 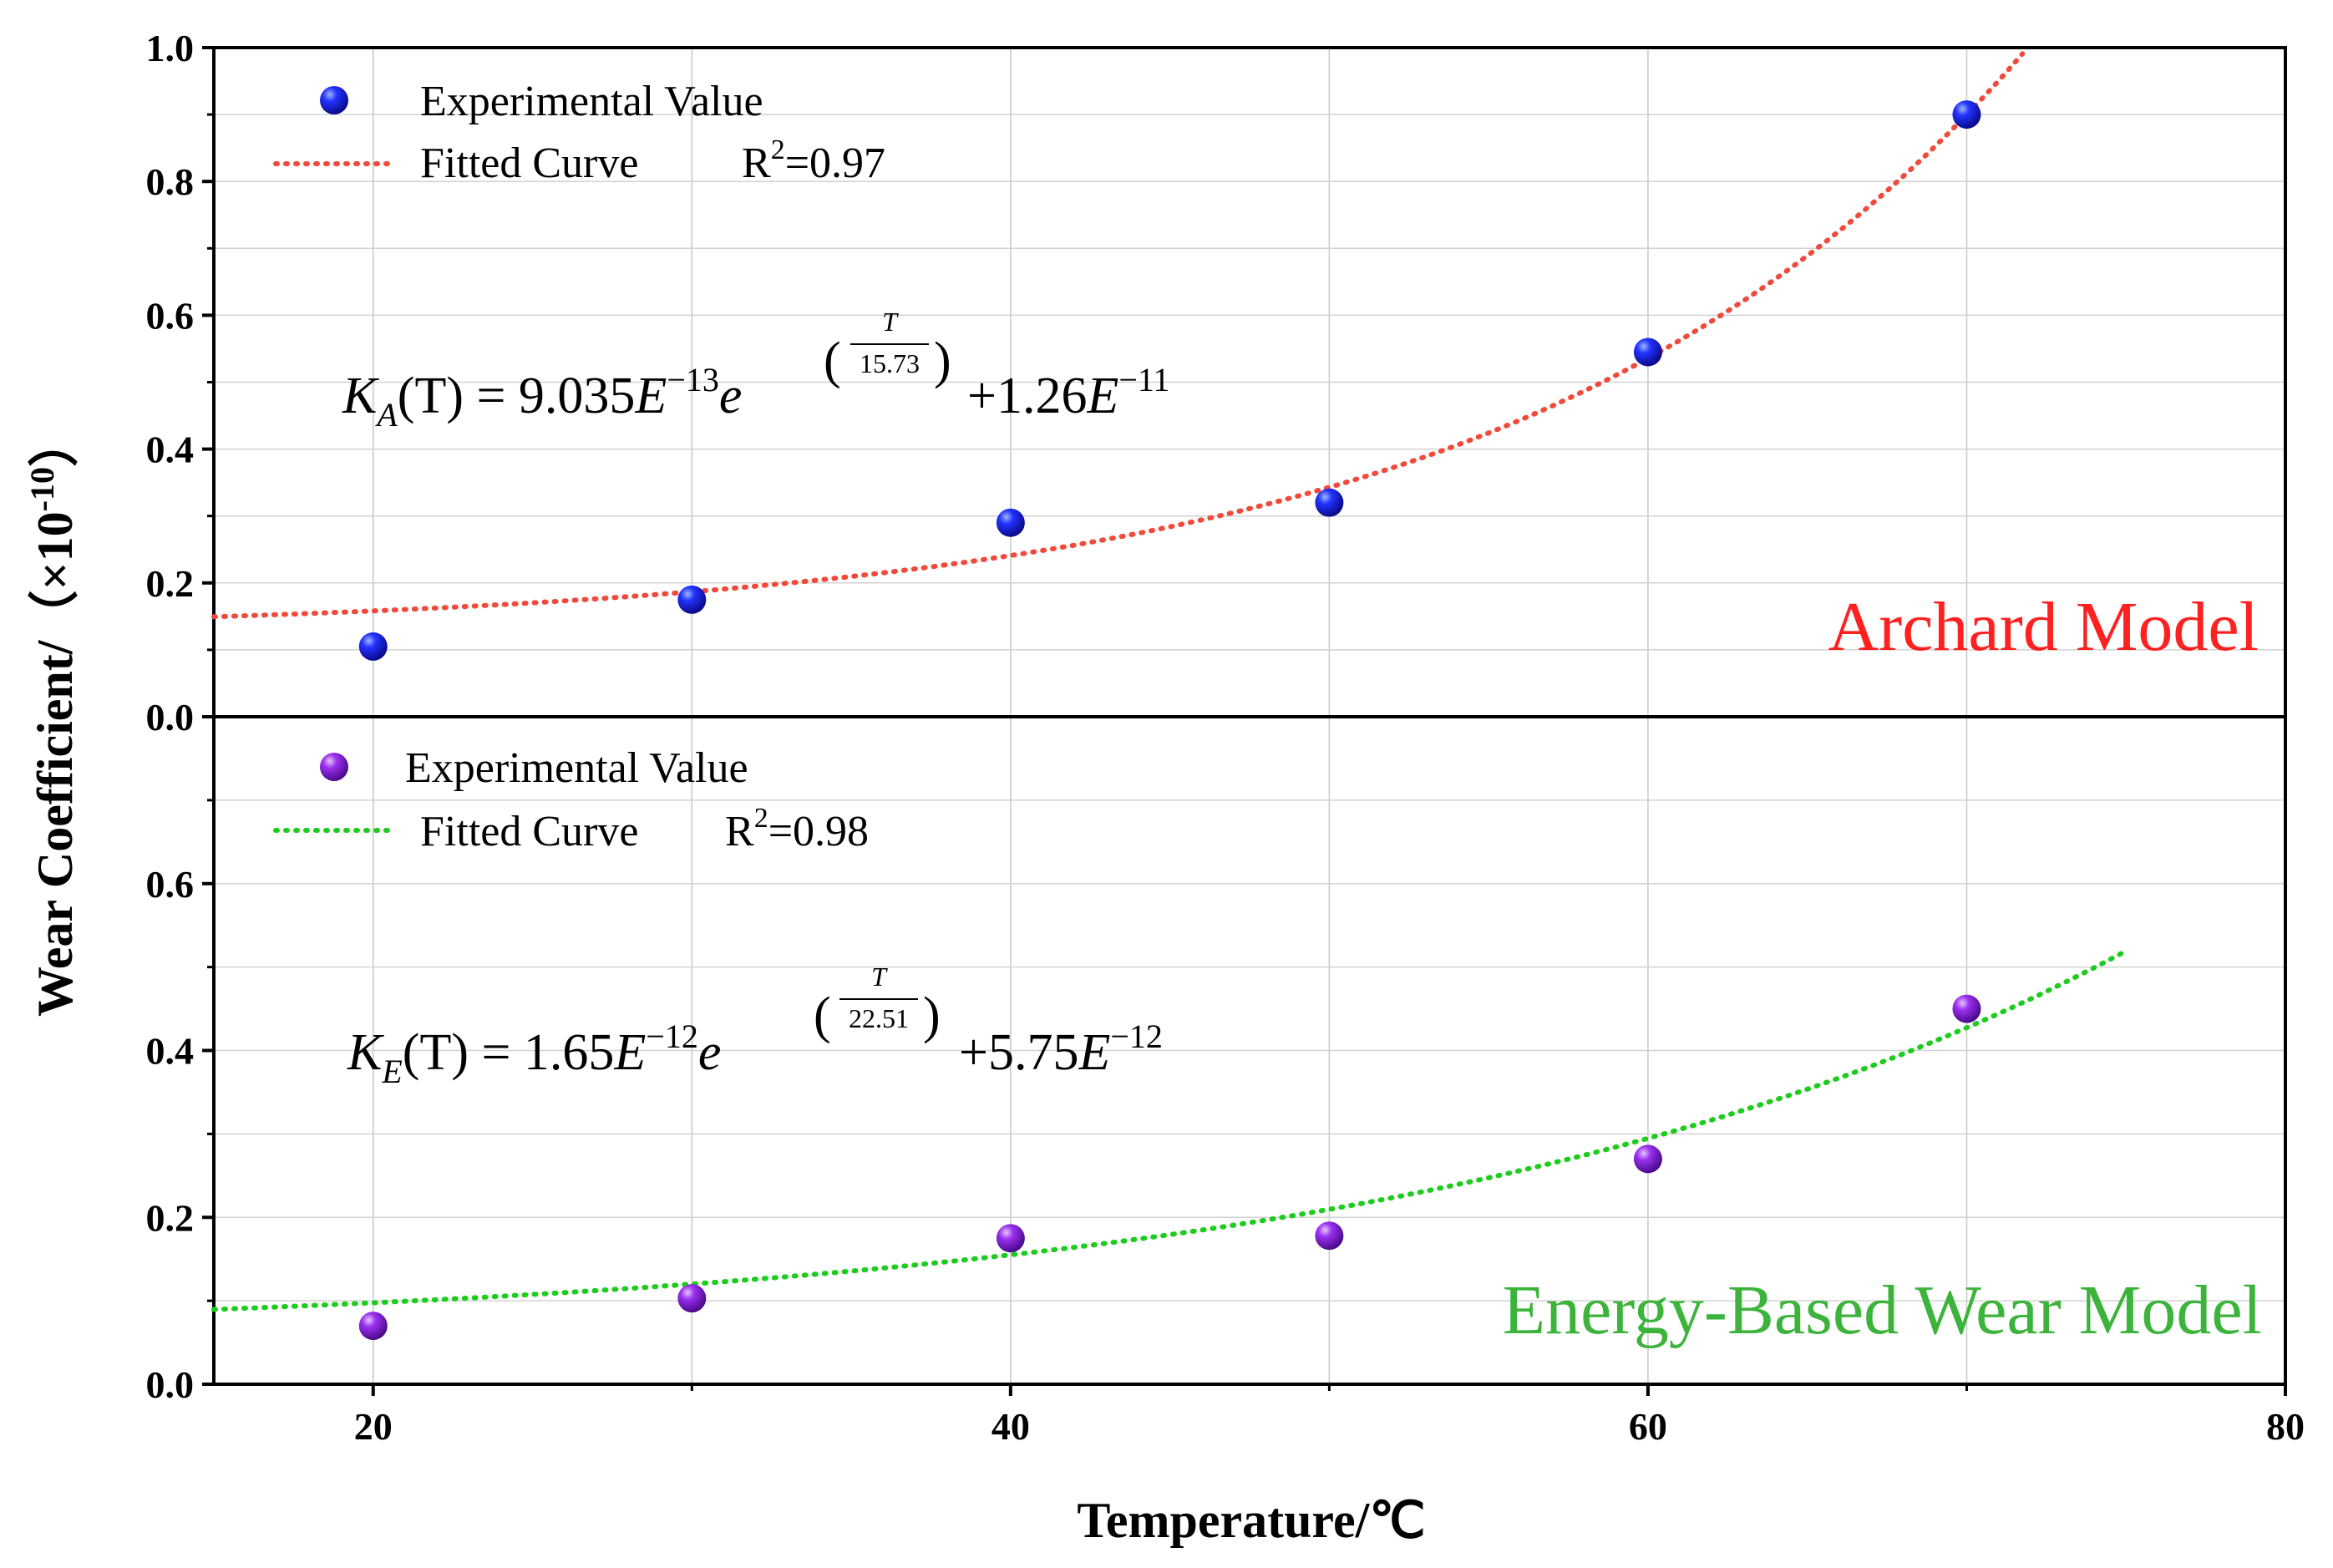 I want to click on top-ytick-label: 0.8, so click(x=170, y=182).